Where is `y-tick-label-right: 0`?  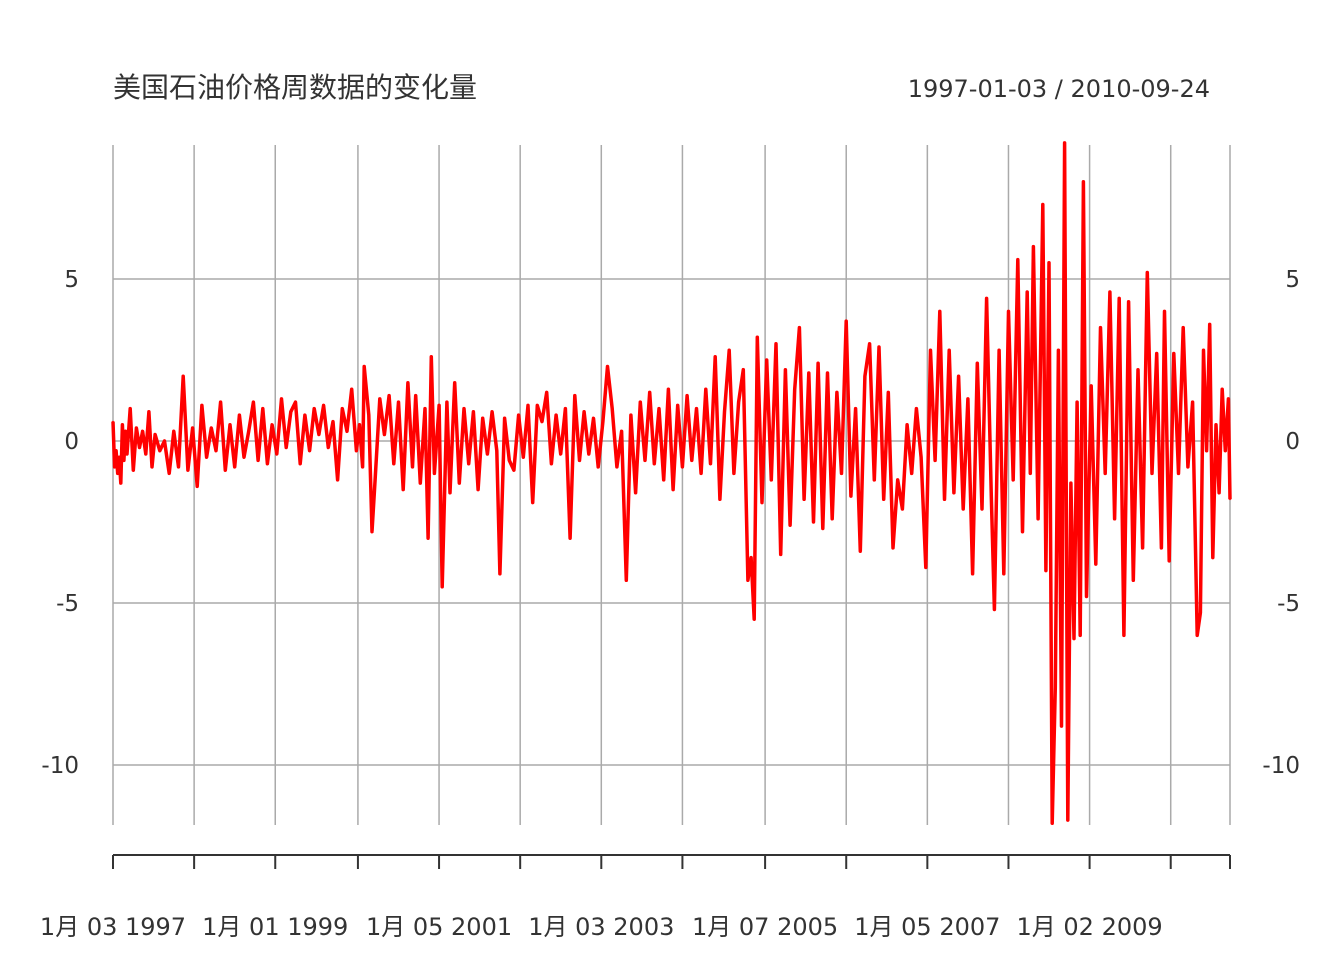 y-tick-label-right: 0 is located at coordinates (1292, 442).